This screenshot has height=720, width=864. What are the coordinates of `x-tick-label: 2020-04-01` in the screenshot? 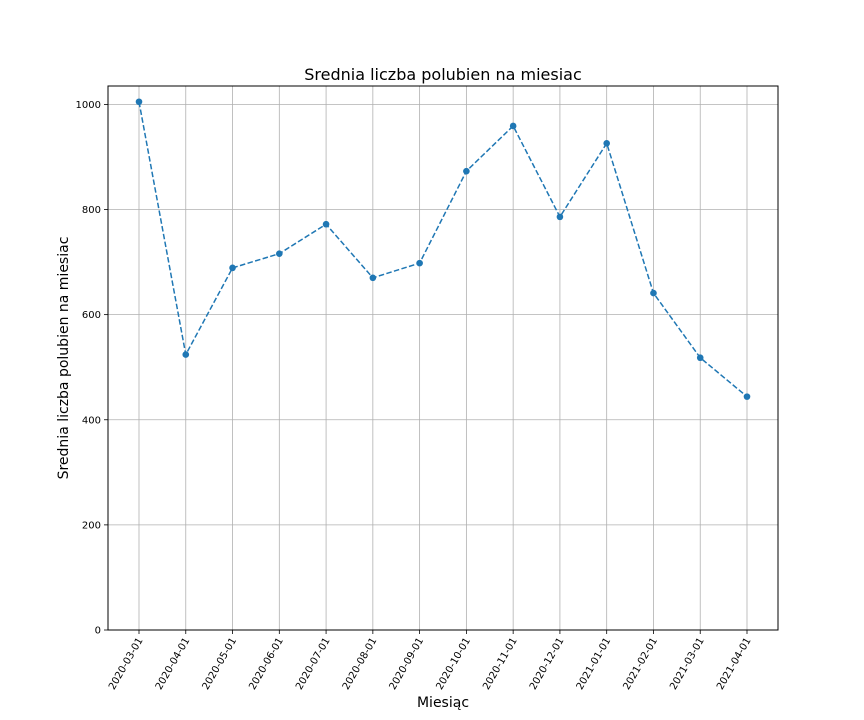 It's located at (173, 664).